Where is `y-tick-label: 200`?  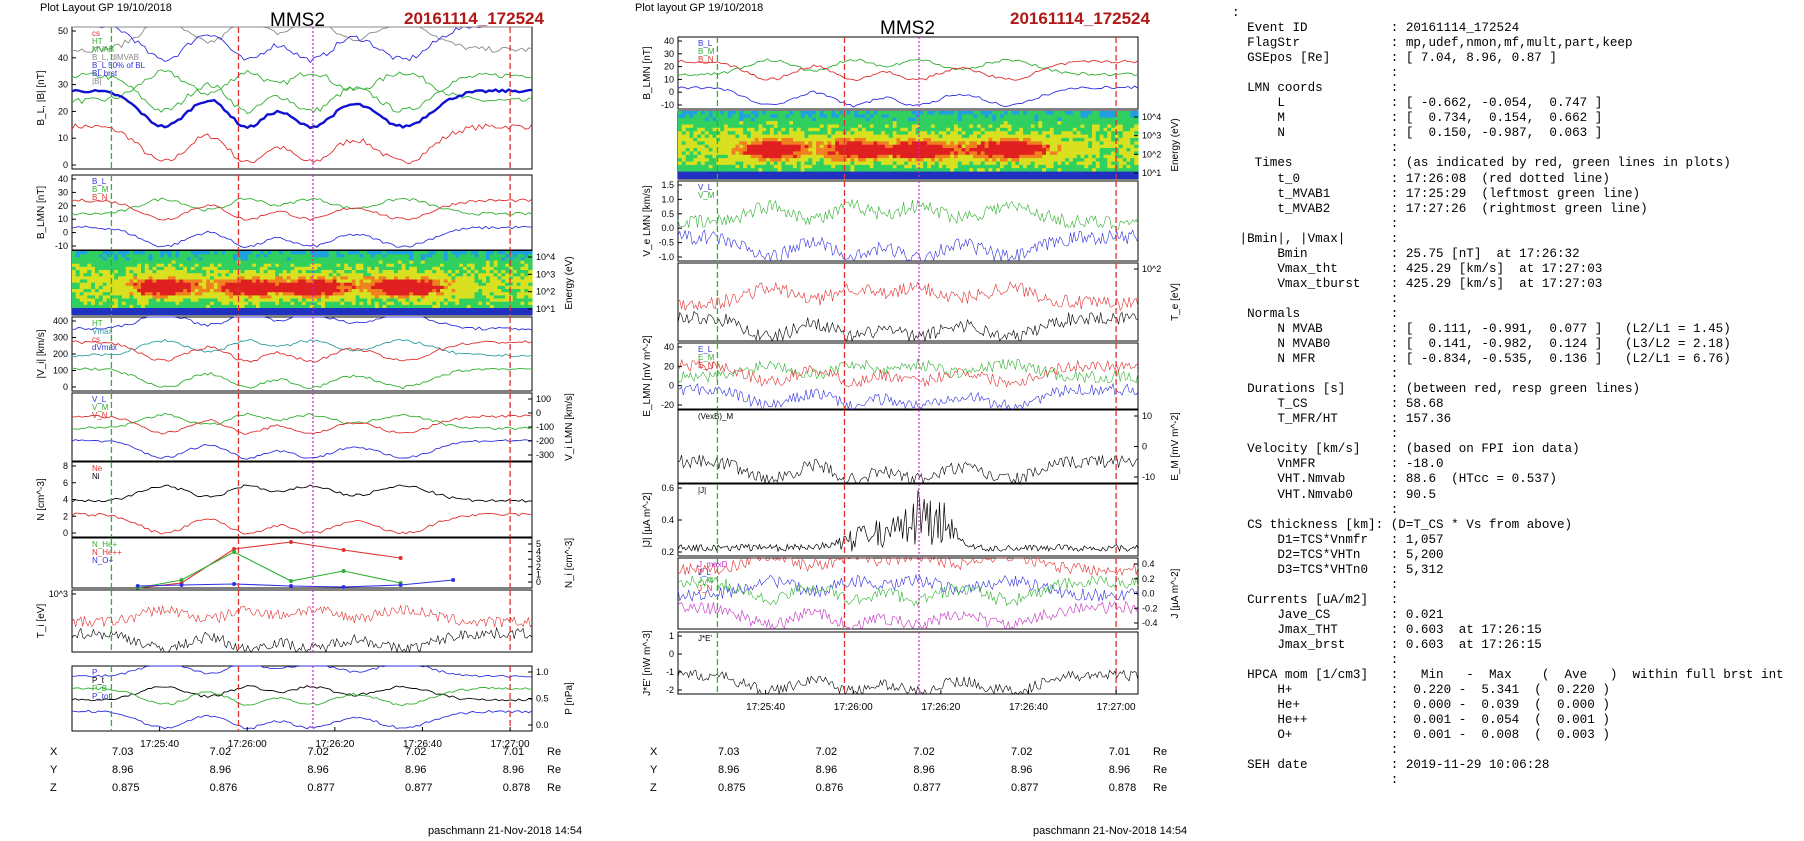
y-tick-label: 200 is located at coordinates (60, 354).